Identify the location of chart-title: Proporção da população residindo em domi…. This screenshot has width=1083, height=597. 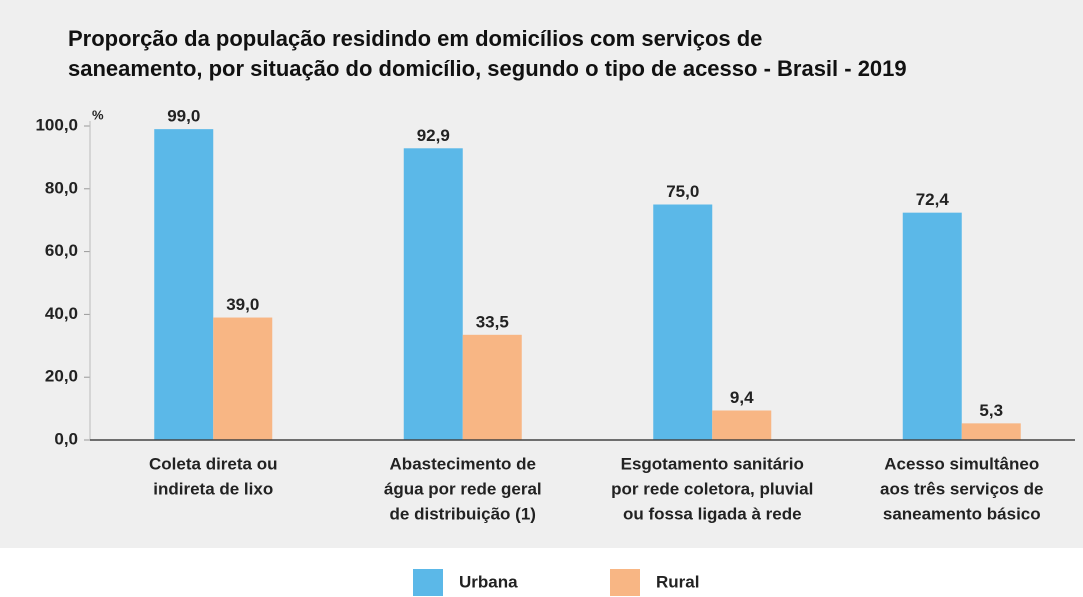
(415, 38).